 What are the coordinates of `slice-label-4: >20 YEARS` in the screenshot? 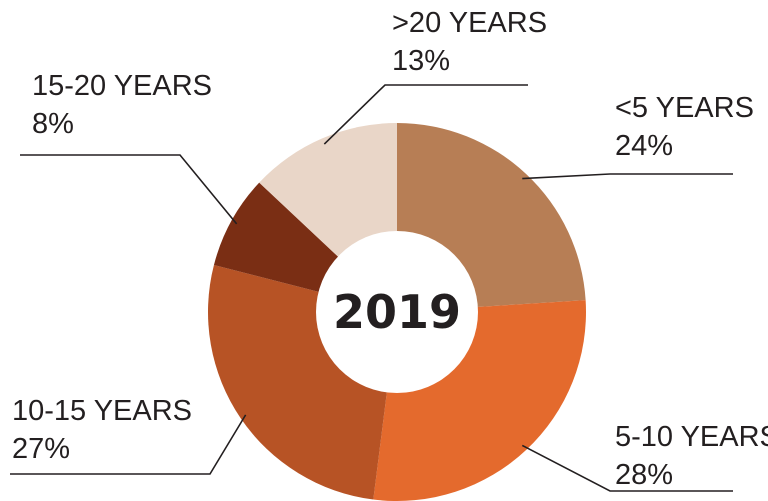 It's located at (469, 23).